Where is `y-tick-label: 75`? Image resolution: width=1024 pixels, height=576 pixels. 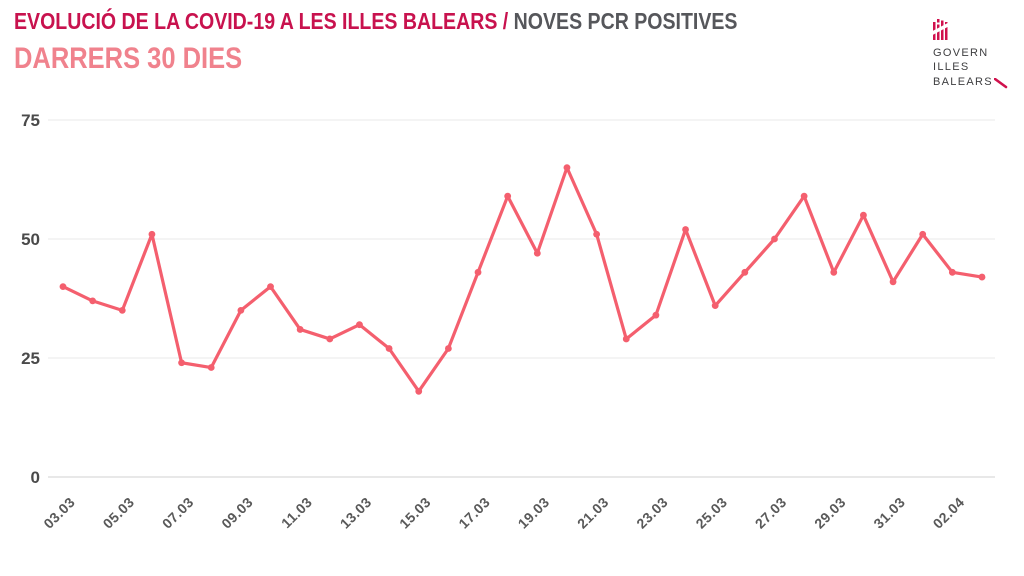
y-tick-label: 75 is located at coordinates (30, 120).